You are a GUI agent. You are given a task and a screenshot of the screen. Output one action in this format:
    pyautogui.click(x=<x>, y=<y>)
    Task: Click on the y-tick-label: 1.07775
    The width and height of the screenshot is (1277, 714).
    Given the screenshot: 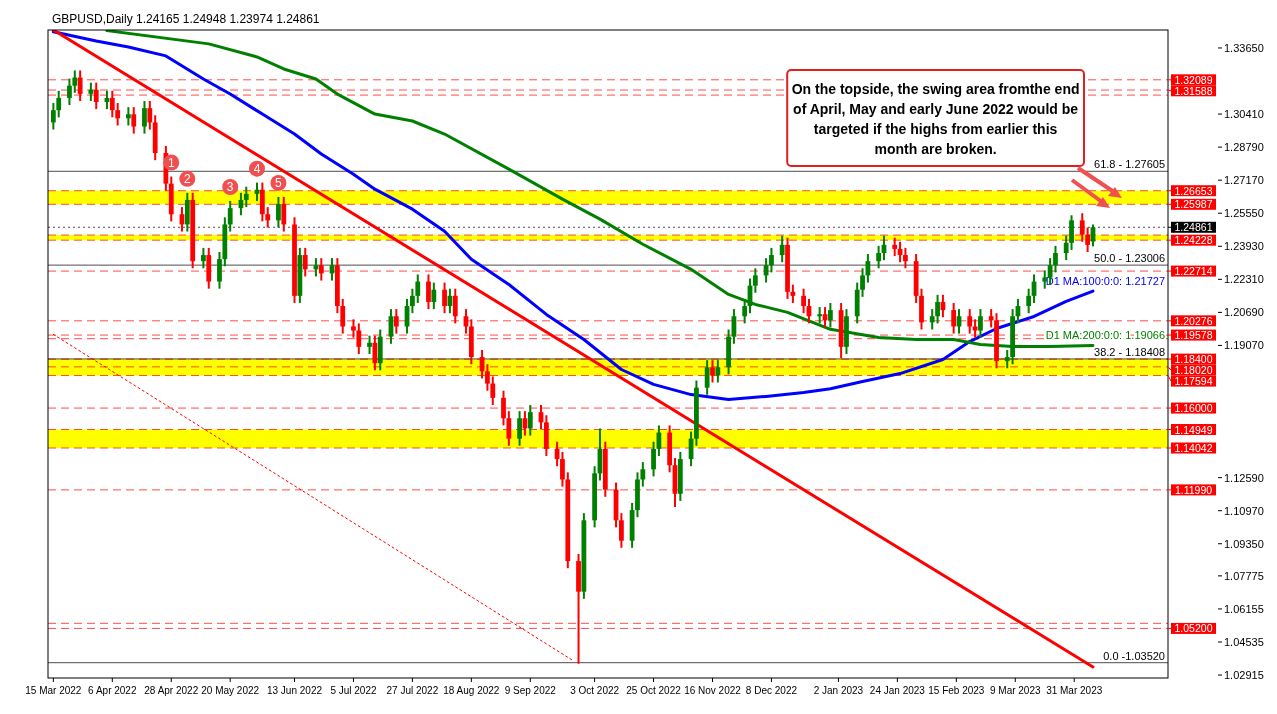 What is the action you would take?
    pyautogui.click(x=1244, y=575)
    